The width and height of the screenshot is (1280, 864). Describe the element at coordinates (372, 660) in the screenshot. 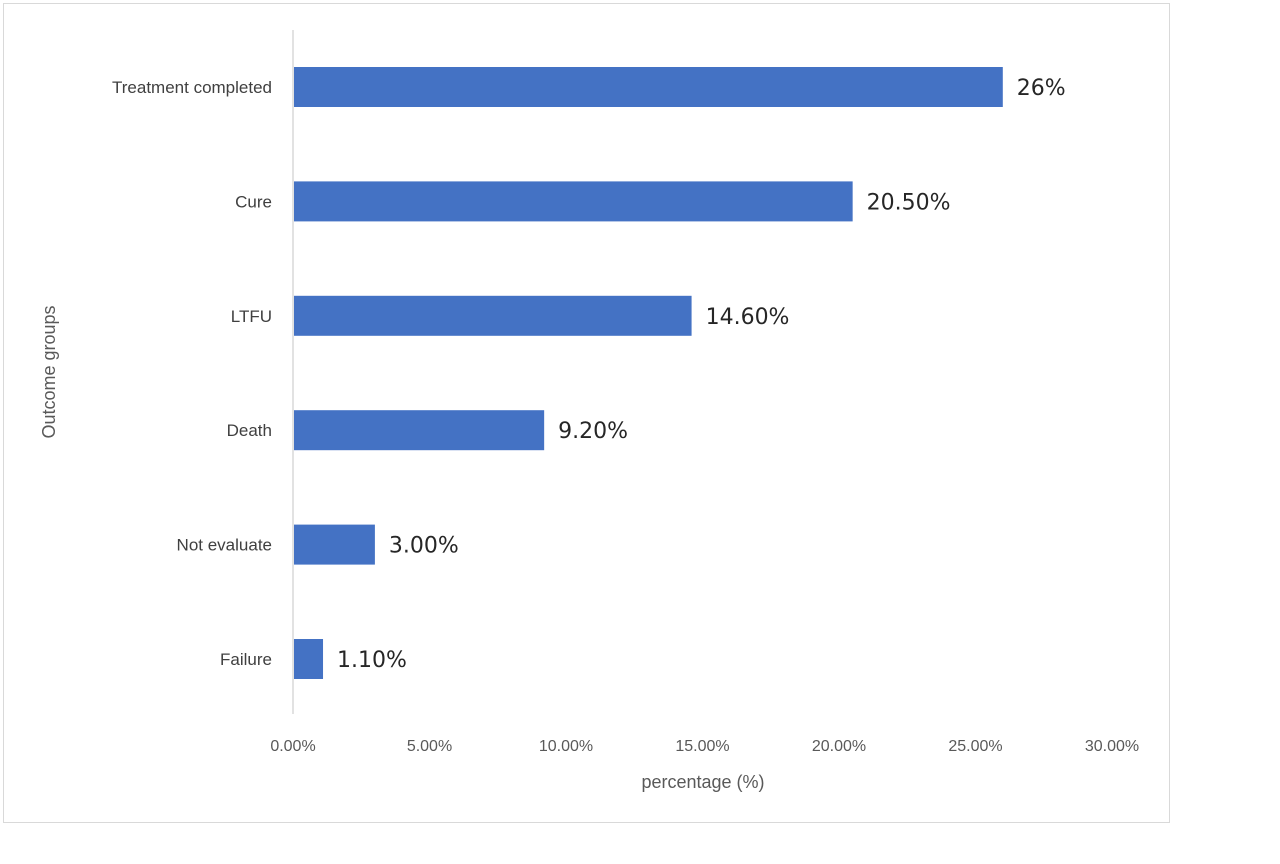

I see `data-label: 1.10%` at that location.